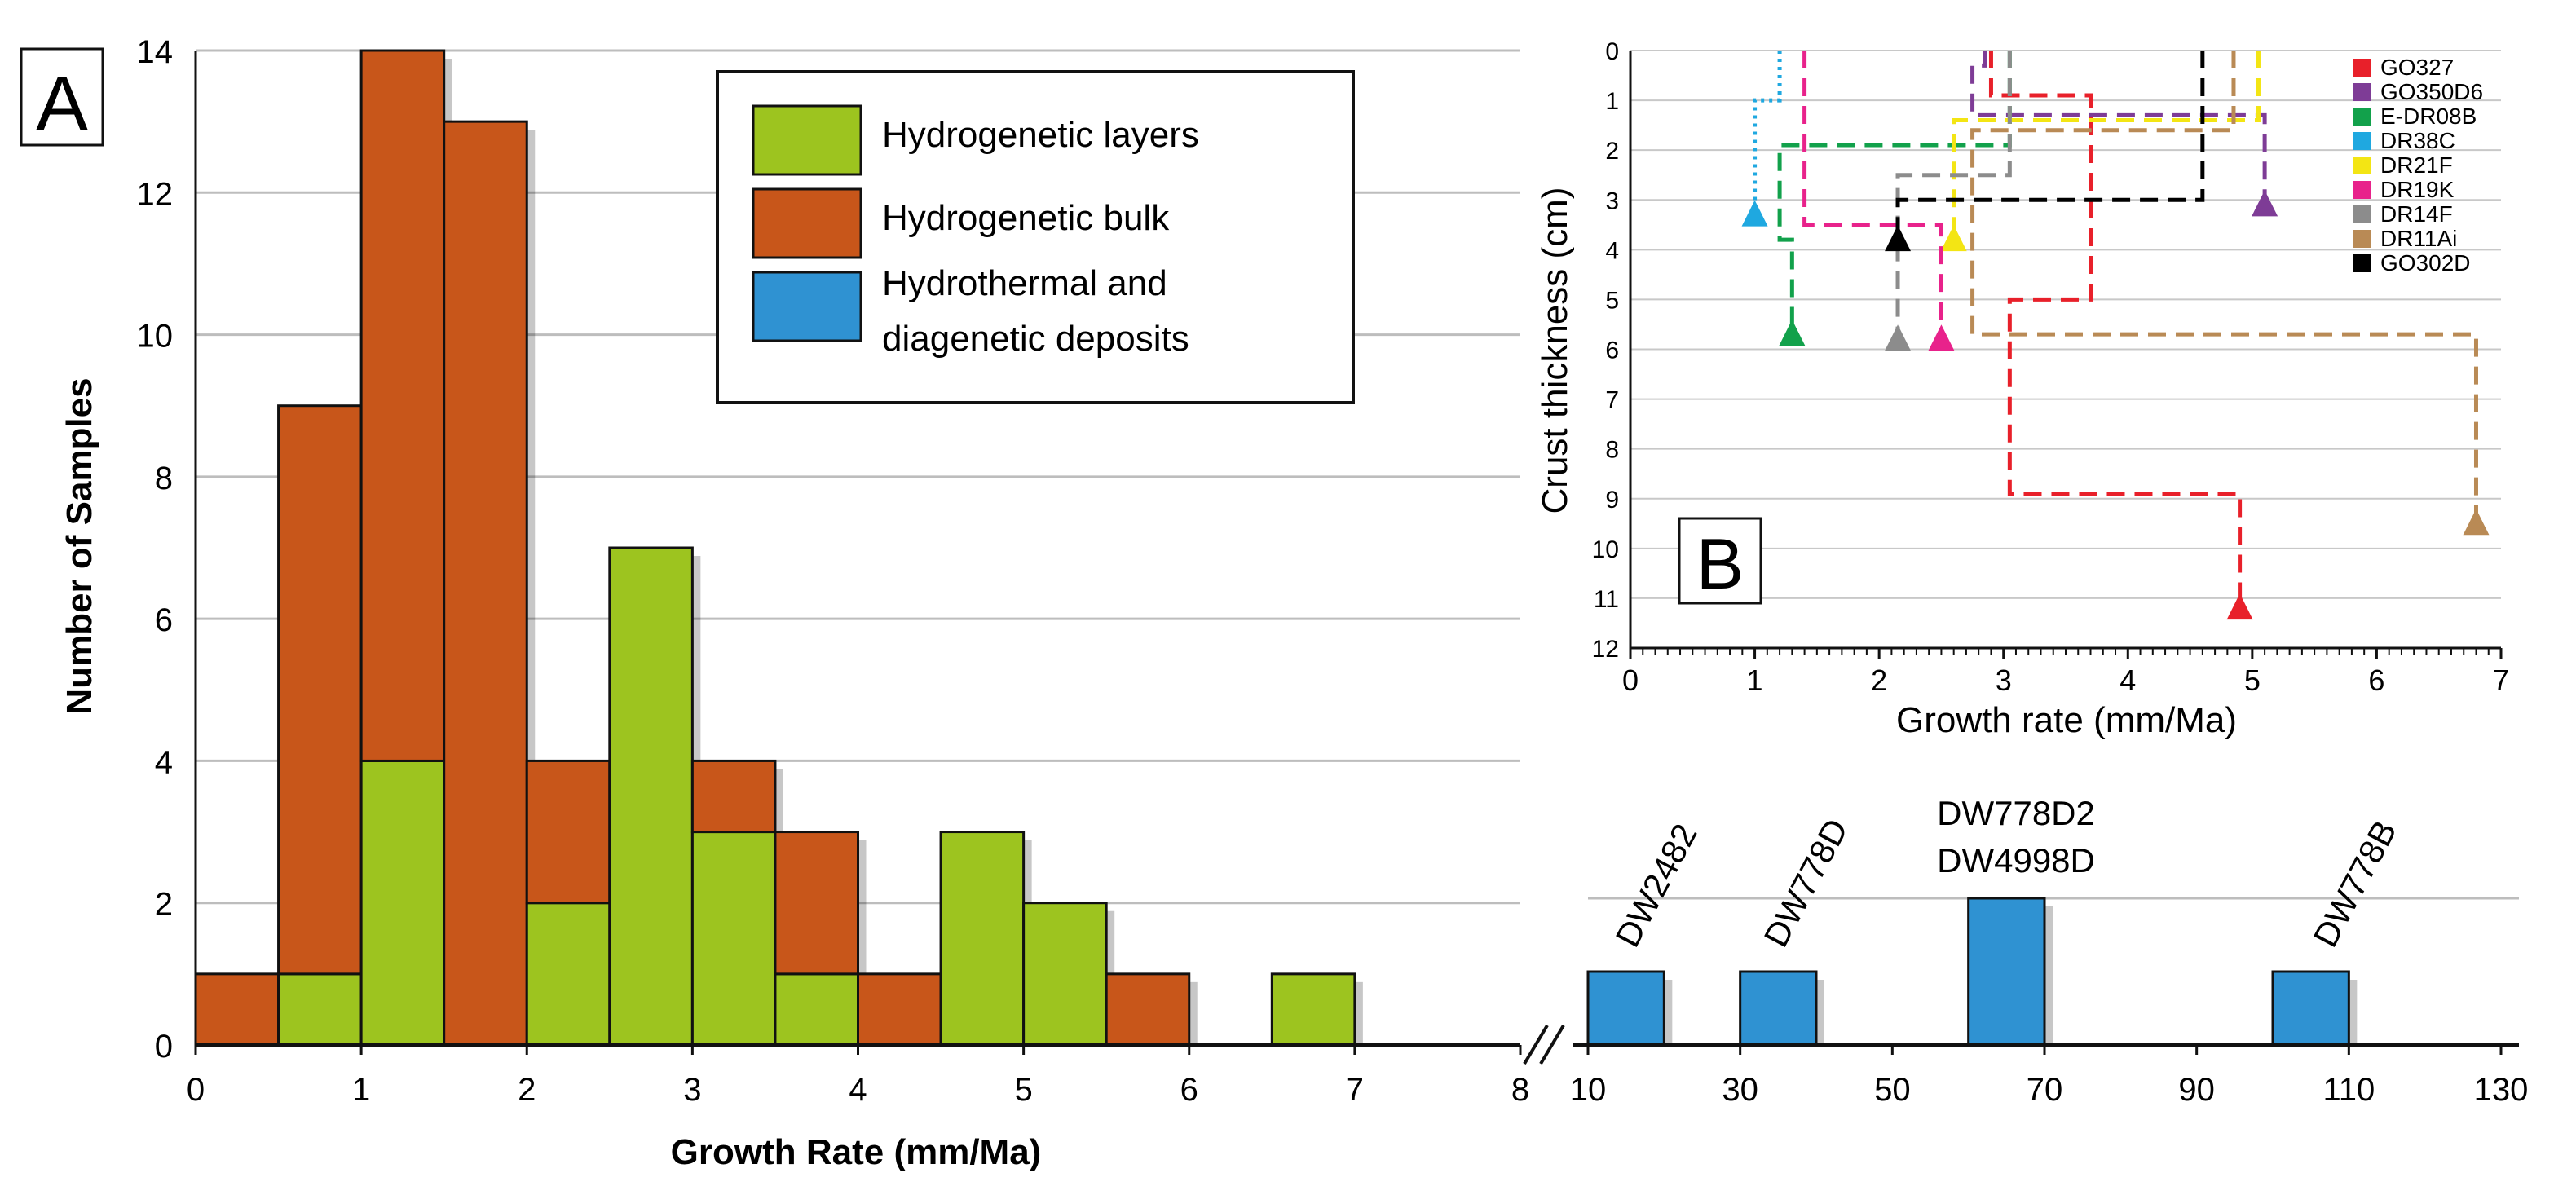  What do you see at coordinates (62, 97) in the screenshot?
I see `panel-a-label-box` at bounding box center [62, 97].